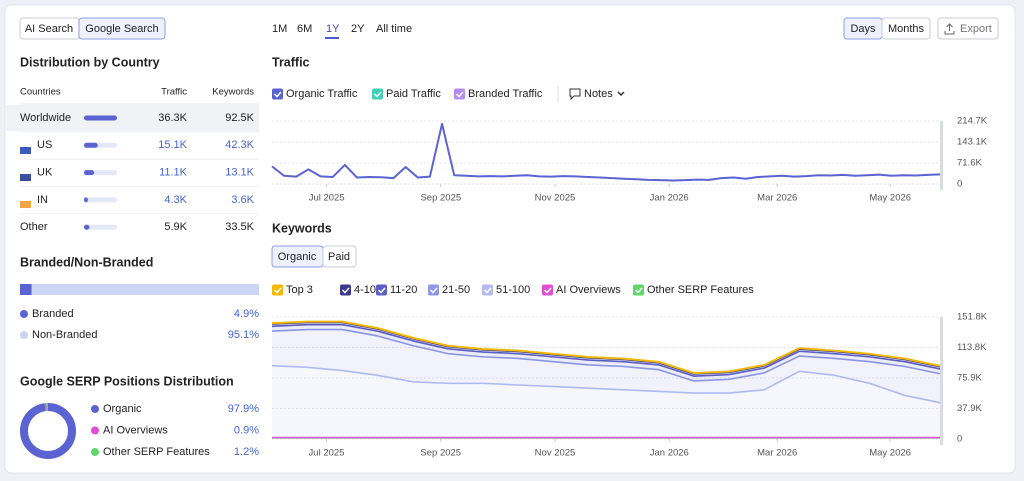 This screenshot has height=481, width=1024. Describe the element at coordinates (969, 163) in the screenshot. I see `y-tick-label: 71.6K` at that location.